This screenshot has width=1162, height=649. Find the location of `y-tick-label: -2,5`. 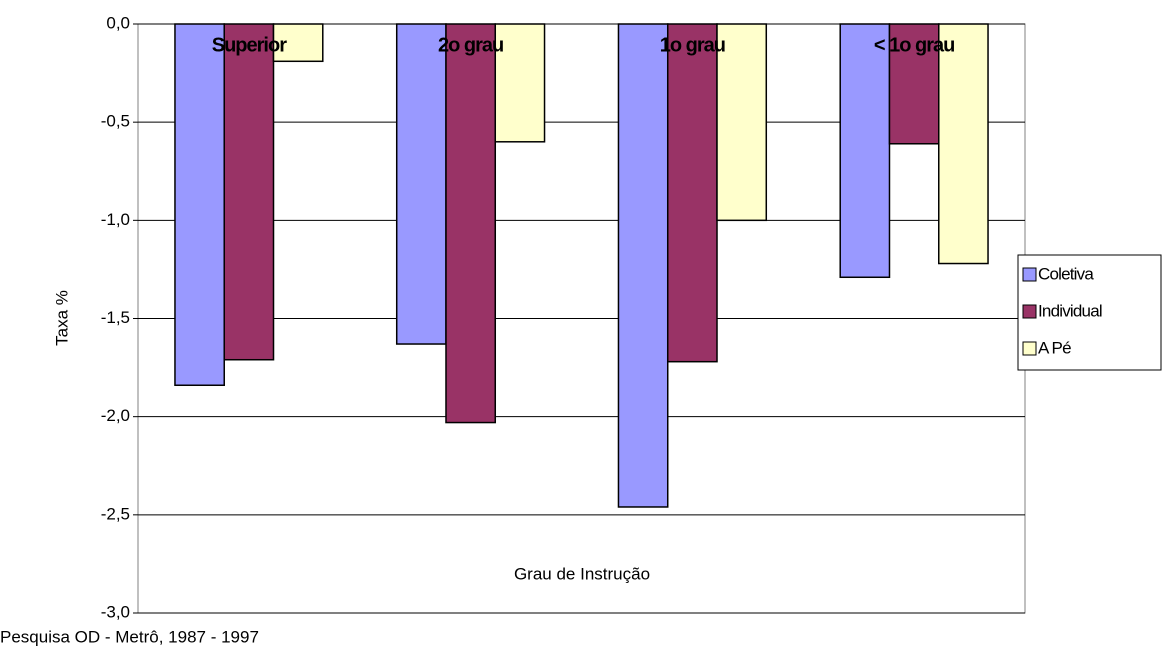

y-tick-label: -2,5 is located at coordinates (115, 513).